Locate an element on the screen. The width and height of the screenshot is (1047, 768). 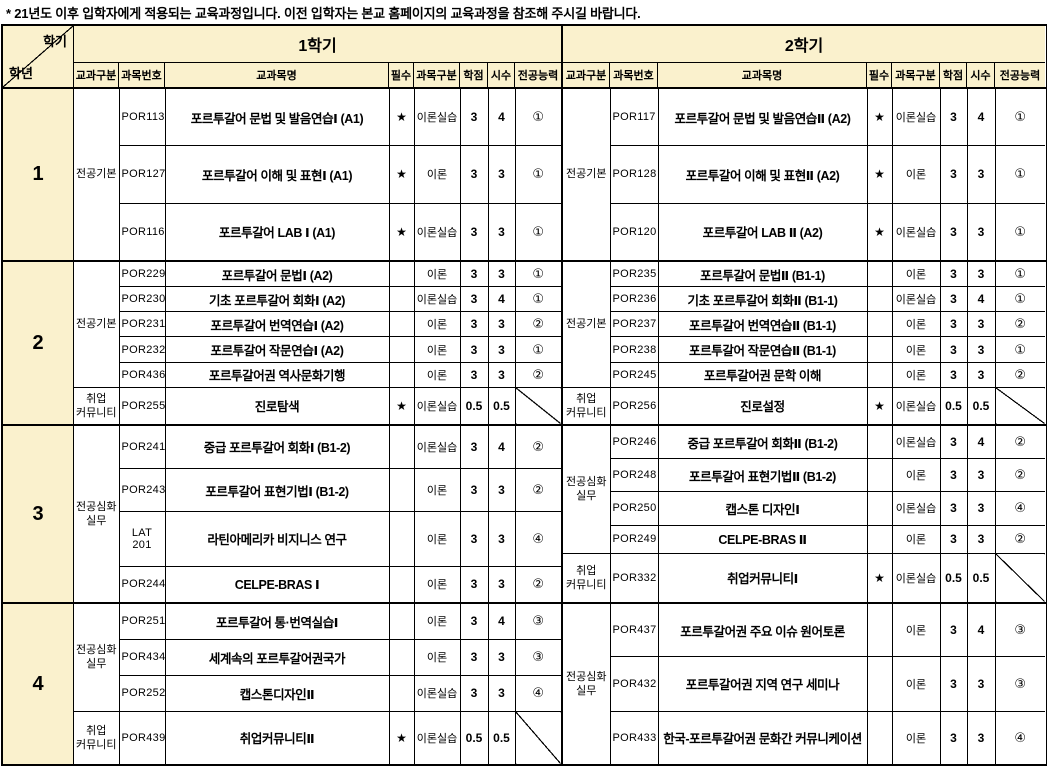
column-header-course-type: 과목구분 is located at coordinates (916, 75).